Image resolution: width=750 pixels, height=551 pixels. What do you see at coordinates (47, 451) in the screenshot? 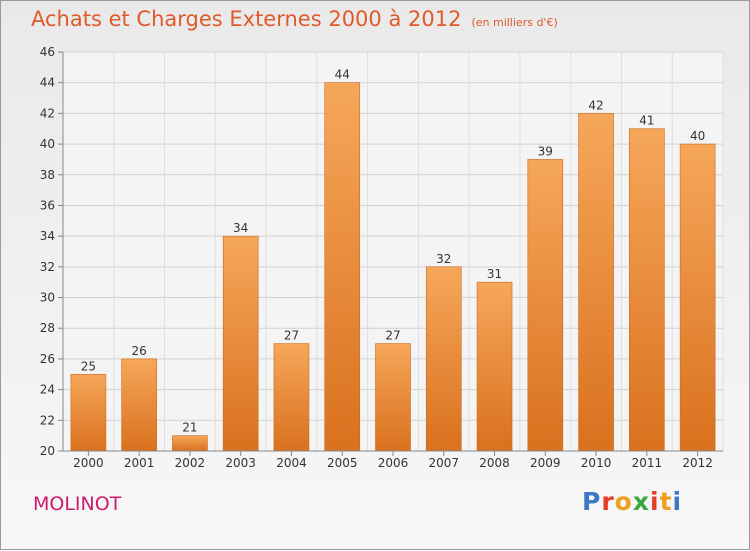
I see `y-tick-label: 20` at bounding box center [47, 451].